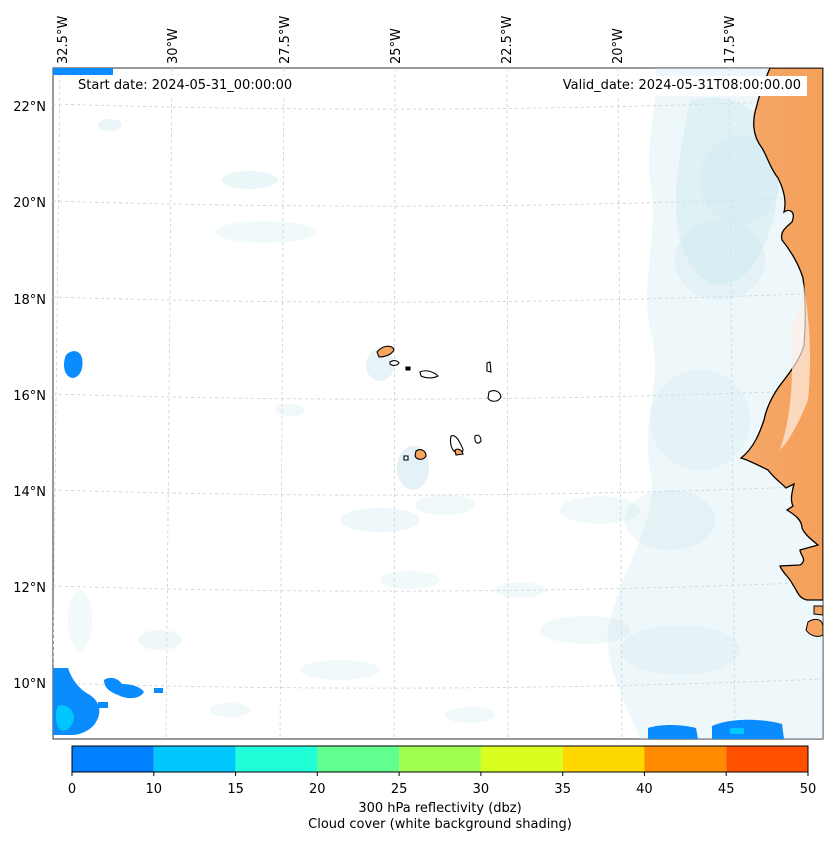 This screenshot has width=837, height=843. Describe the element at coordinates (29, 107) in the screenshot. I see `lat-label-0: 22°N` at that location.